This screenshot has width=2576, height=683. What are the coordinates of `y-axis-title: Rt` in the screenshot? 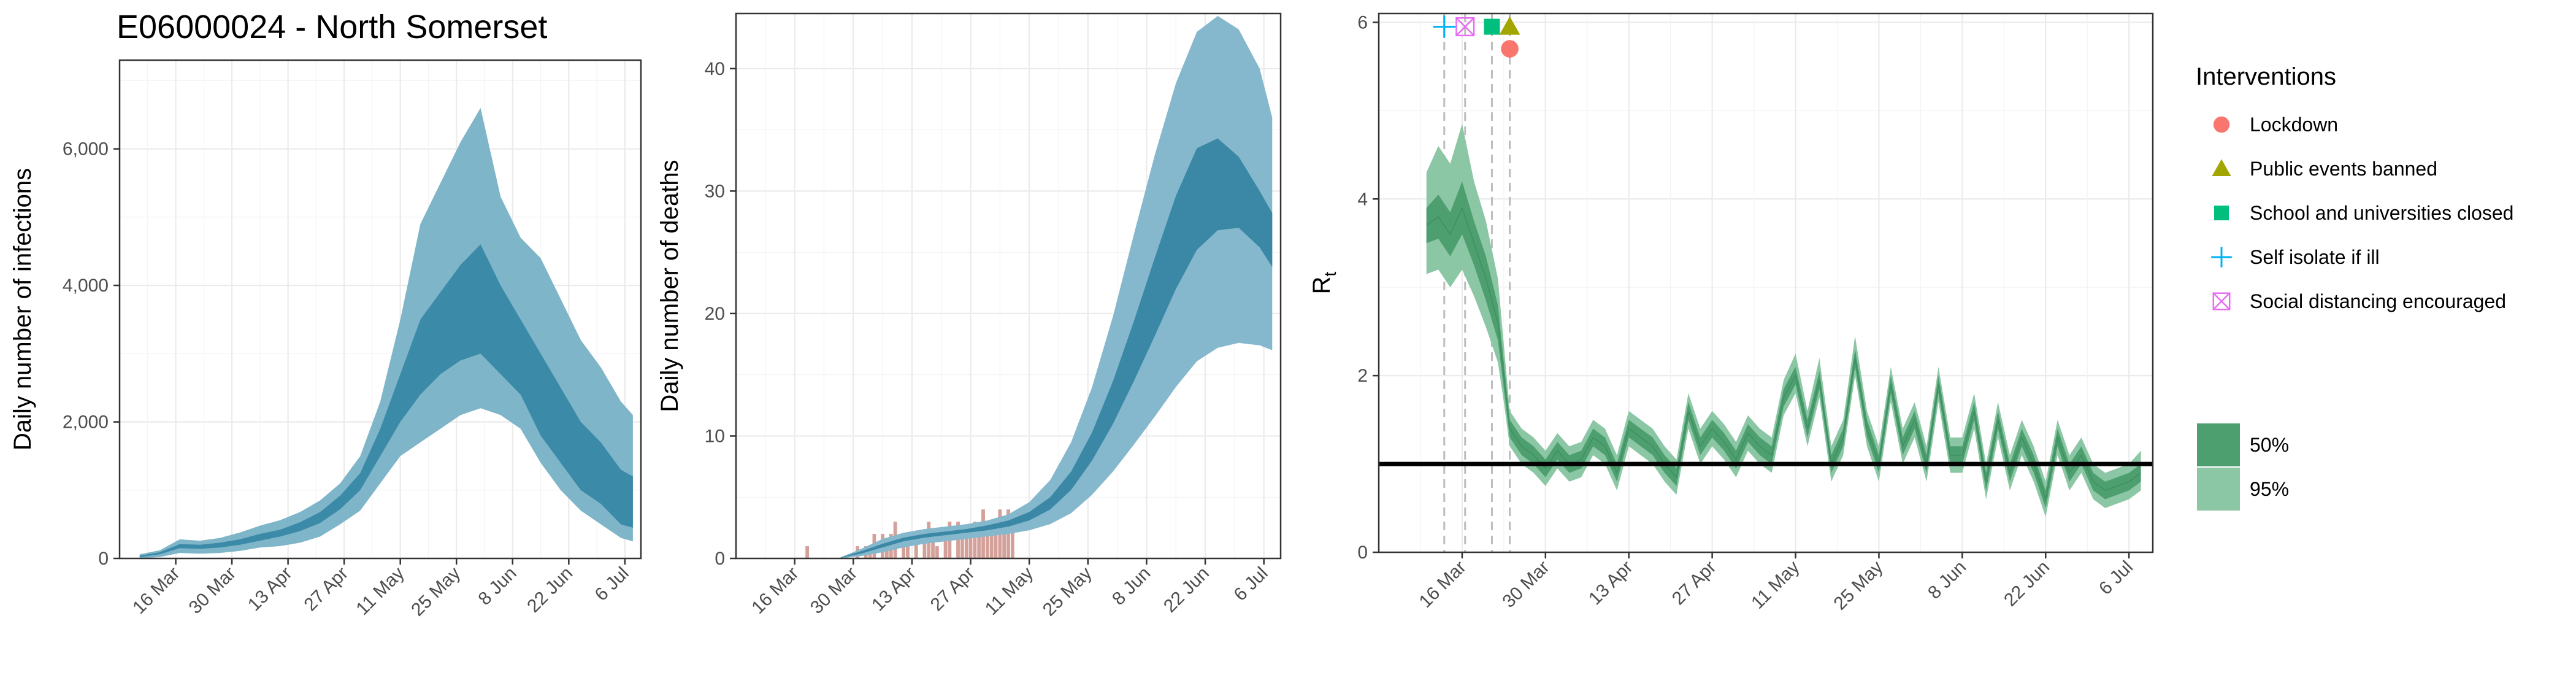 It's located at (1324, 282).